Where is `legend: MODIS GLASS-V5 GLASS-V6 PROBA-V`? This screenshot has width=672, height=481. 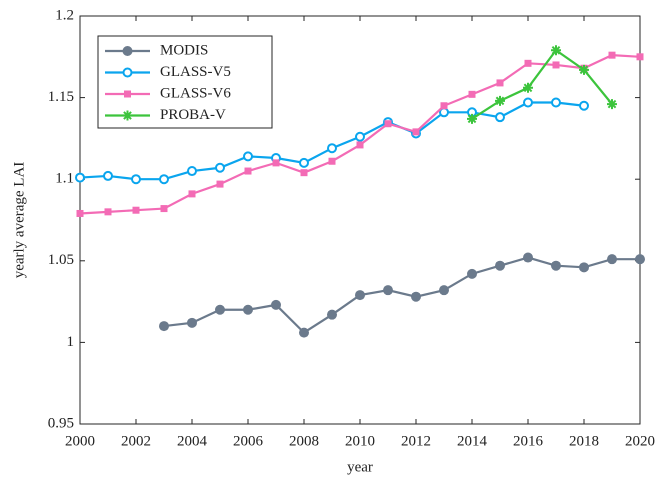
legend: MODIS GLASS-V5 GLASS-V6 PROBA-V is located at coordinates (185, 82).